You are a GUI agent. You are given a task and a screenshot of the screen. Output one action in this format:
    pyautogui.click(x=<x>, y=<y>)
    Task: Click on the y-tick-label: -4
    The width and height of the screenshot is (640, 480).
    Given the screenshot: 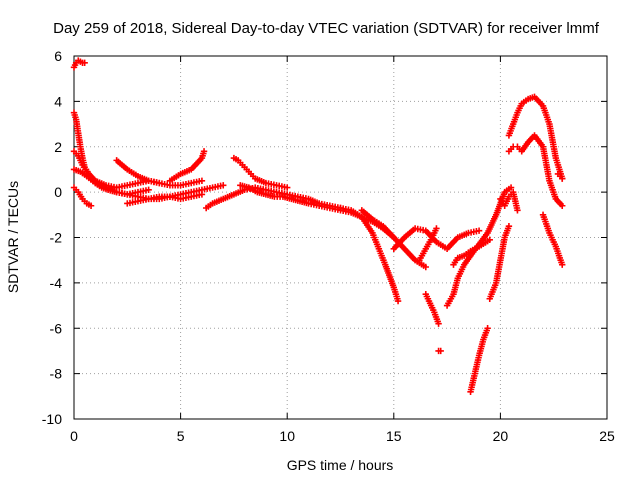 What is the action you would take?
    pyautogui.click(x=56, y=283)
    